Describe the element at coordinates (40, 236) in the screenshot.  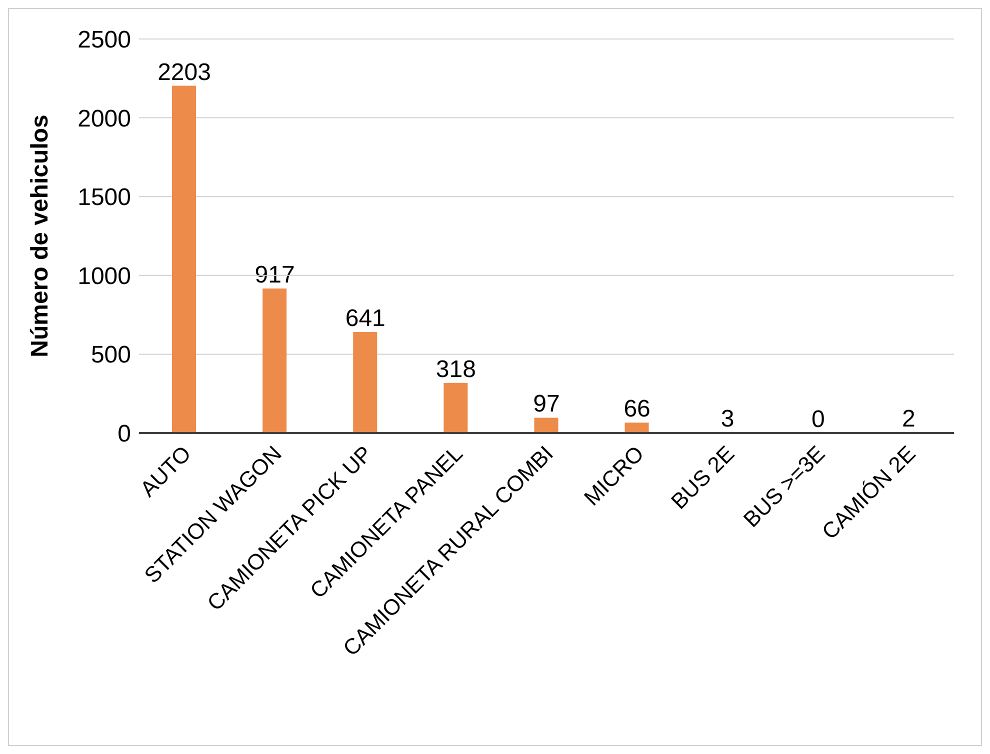
I see `y-axis-title: Número de vehiculos` at that location.